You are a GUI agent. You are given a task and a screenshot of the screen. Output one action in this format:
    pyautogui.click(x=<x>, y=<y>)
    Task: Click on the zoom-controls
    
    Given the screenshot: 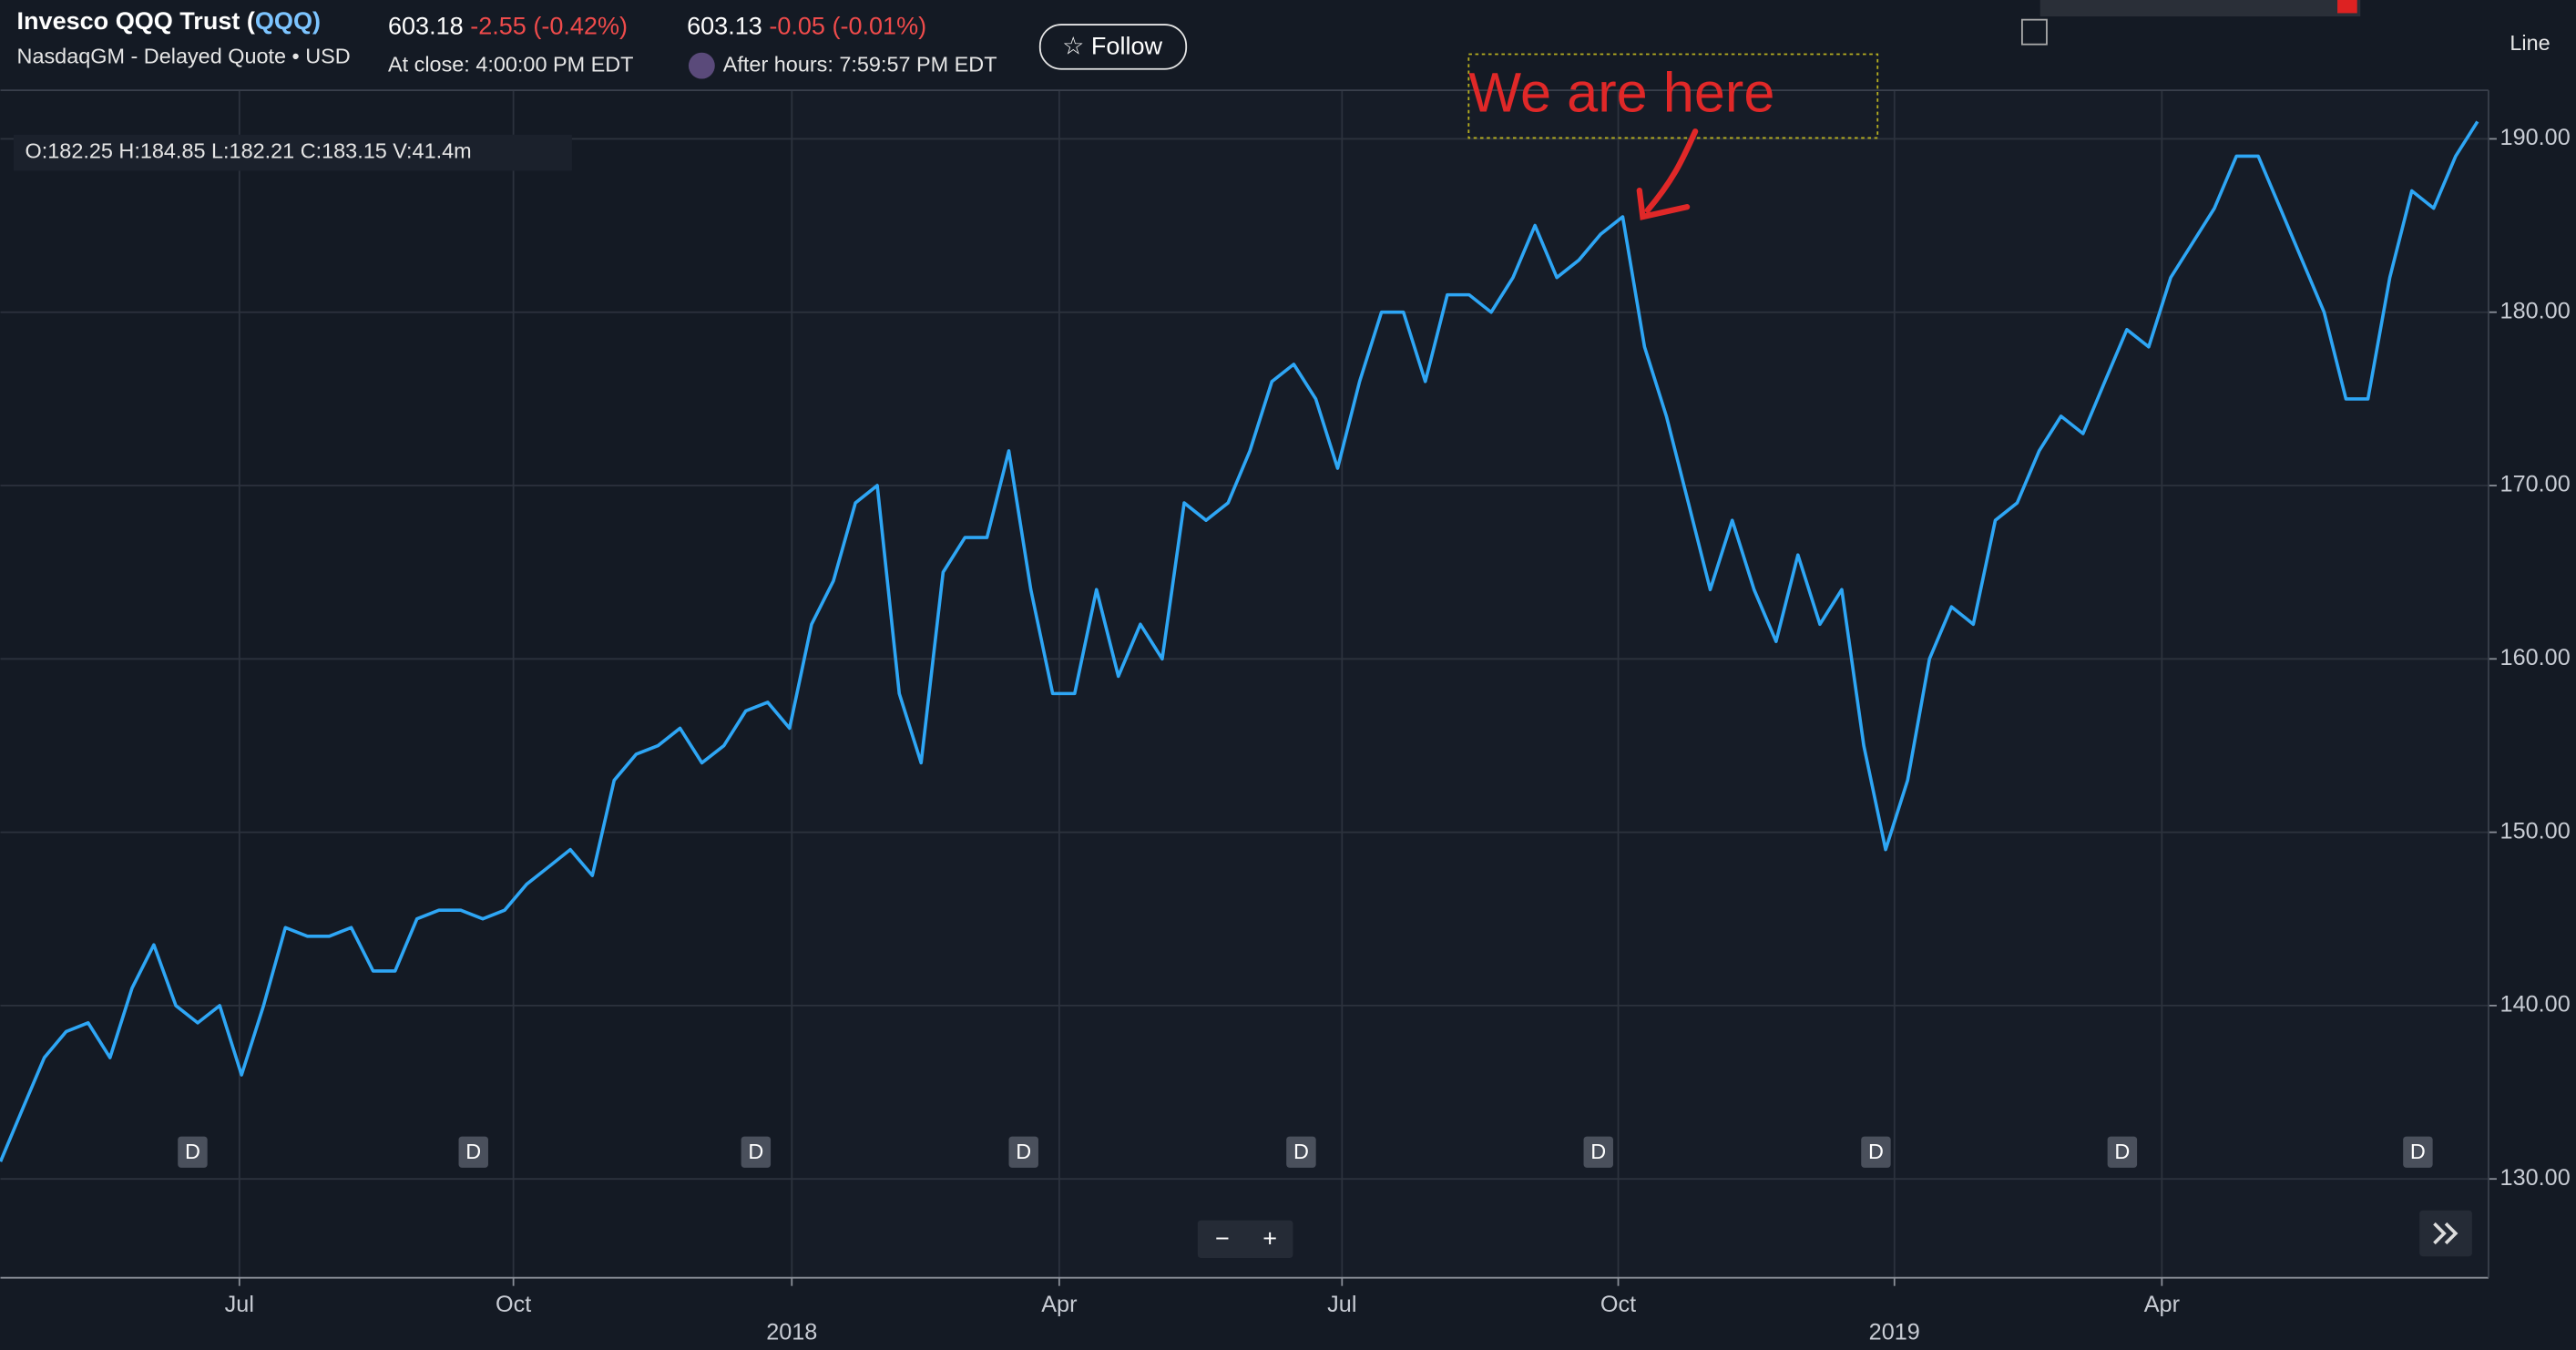 What is the action you would take?
    pyautogui.click(x=1245, y=1239)
    